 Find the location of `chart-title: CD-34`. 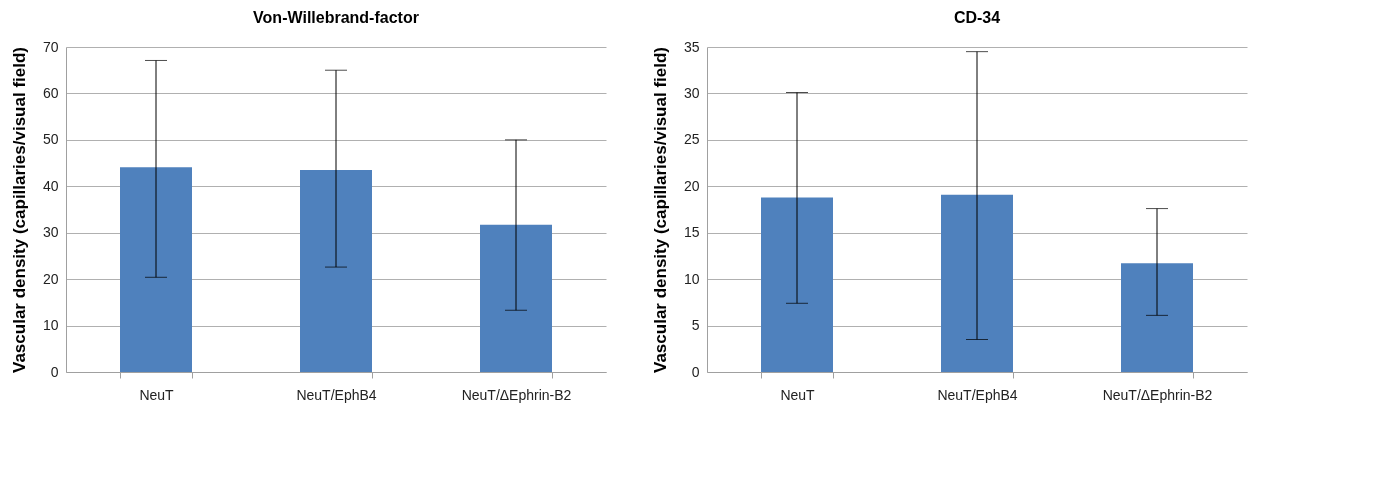

chart-title: CD-34 is located at coordinates (977, 17).